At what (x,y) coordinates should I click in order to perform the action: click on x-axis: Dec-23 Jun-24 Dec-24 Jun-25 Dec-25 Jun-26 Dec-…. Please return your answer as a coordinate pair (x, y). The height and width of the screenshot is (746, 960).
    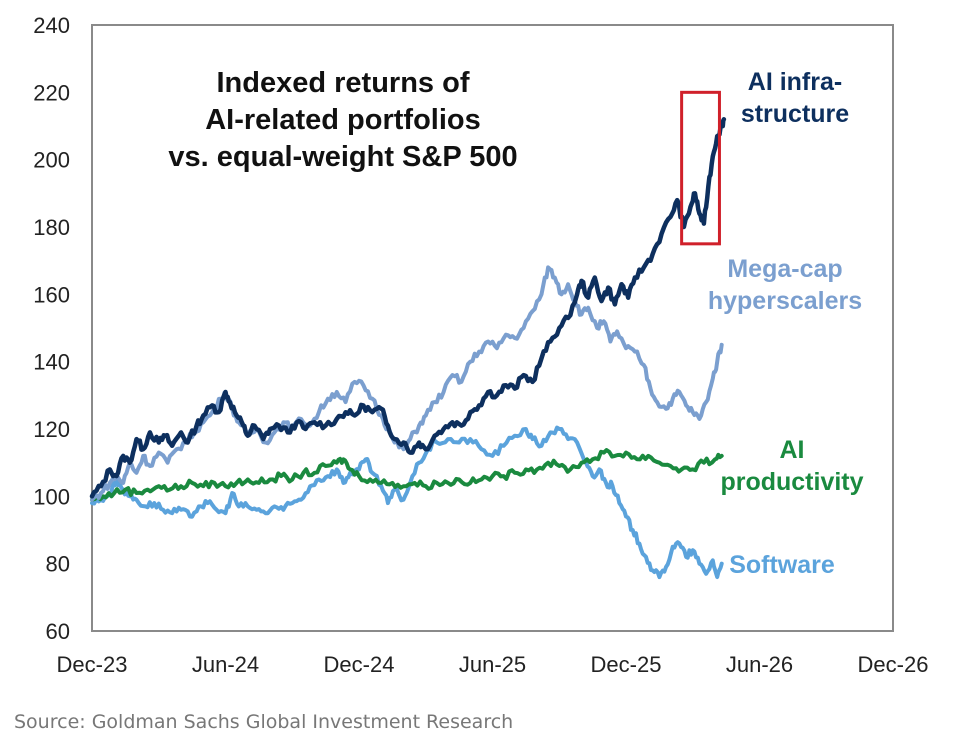
    Looking at the image, I should click on (493, 664).